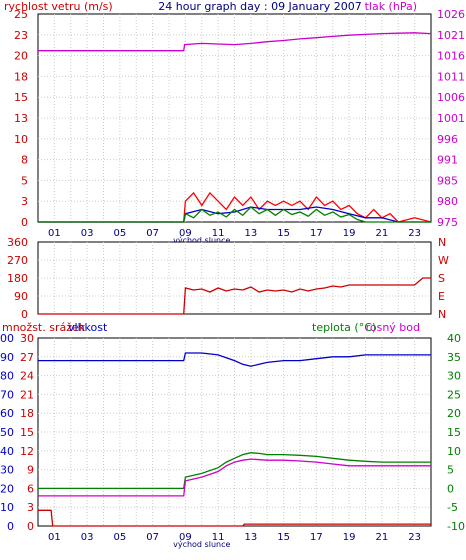 The height and width of the screenshot is (560, 466). What do you see at coordinates (7, 376) in the screenshot?
I see `humidity-tick-label: 80` at bounding box center [7, 376].